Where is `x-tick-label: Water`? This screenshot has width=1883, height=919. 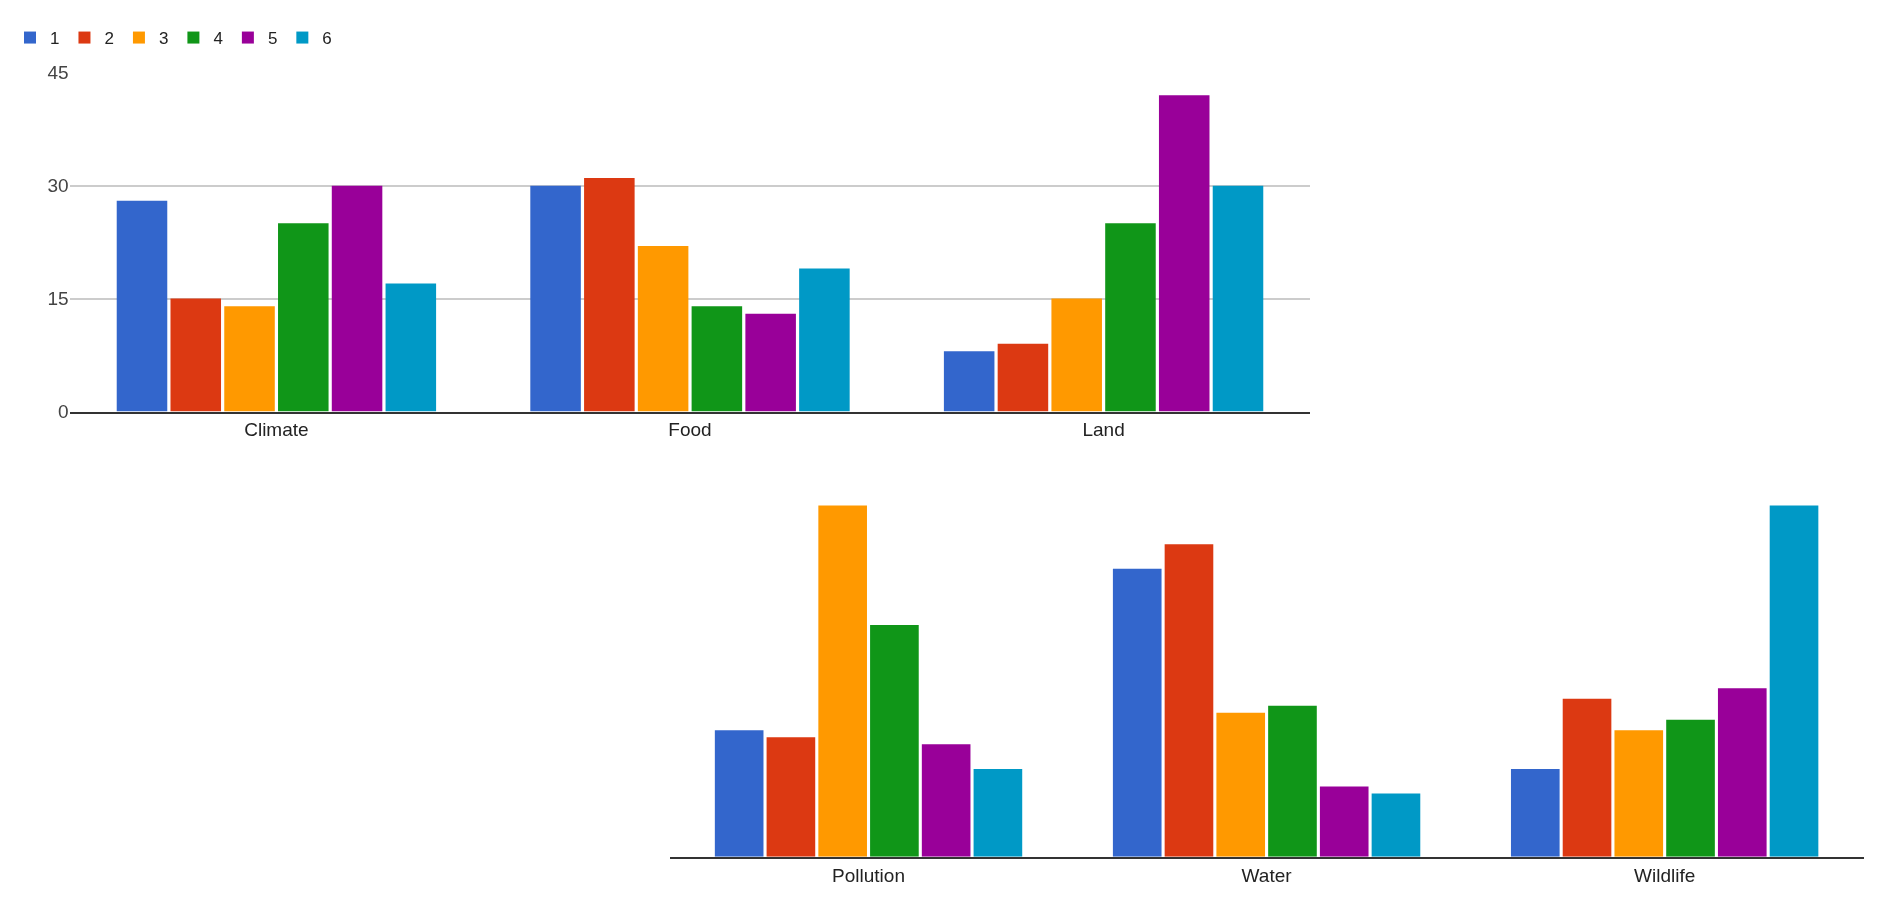 x-tick-label: Water is located at coordinates (1267, 875).